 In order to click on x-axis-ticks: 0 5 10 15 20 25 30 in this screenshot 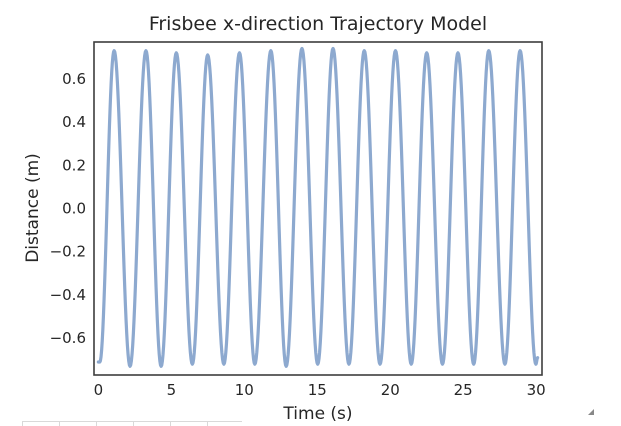, I will do `click(320, 390)`.